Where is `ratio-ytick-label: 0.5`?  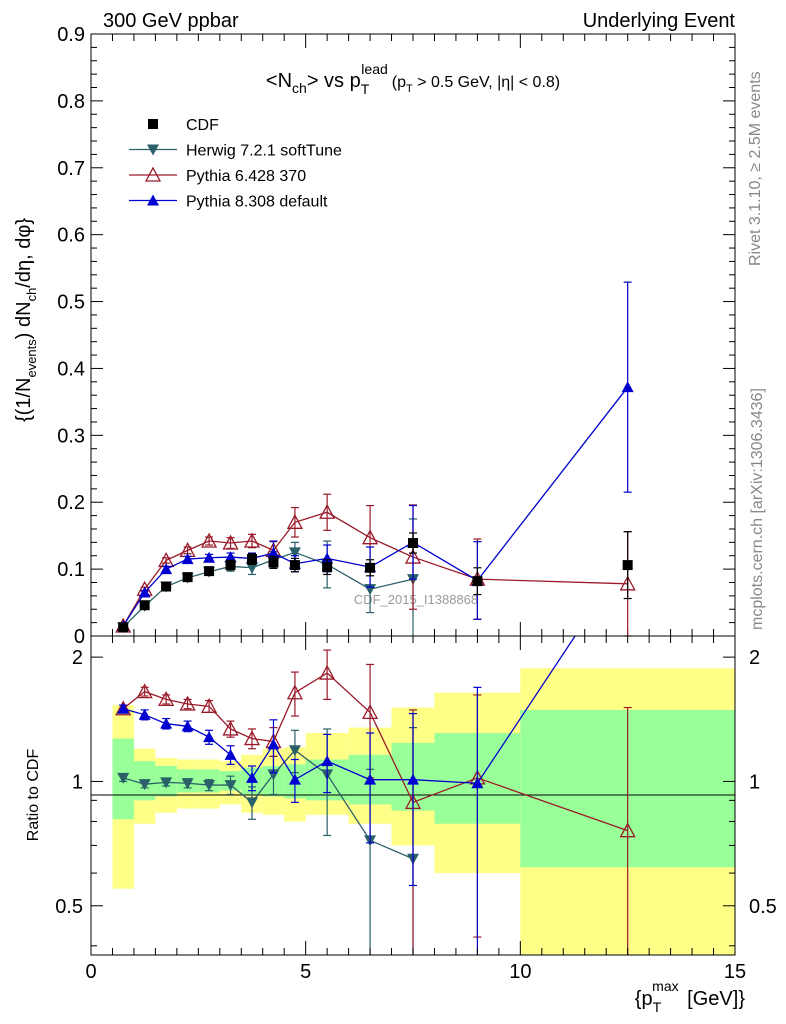
ratio-ytick-label: 0.5 is located at coordinates (69, 907).